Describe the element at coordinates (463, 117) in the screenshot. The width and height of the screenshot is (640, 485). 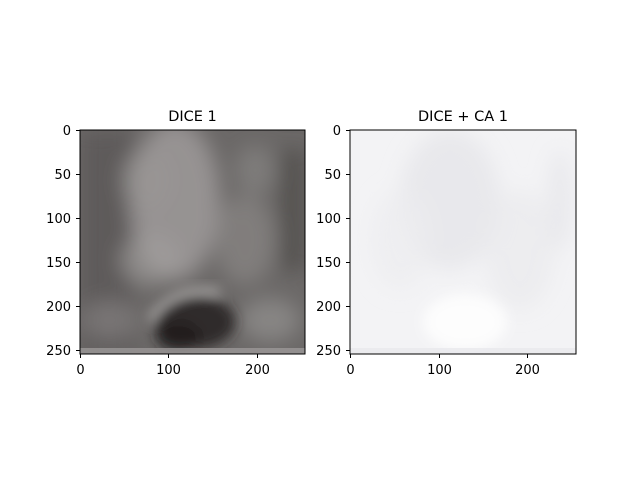
I see `panel-title: DICE + CA 1` at that location.